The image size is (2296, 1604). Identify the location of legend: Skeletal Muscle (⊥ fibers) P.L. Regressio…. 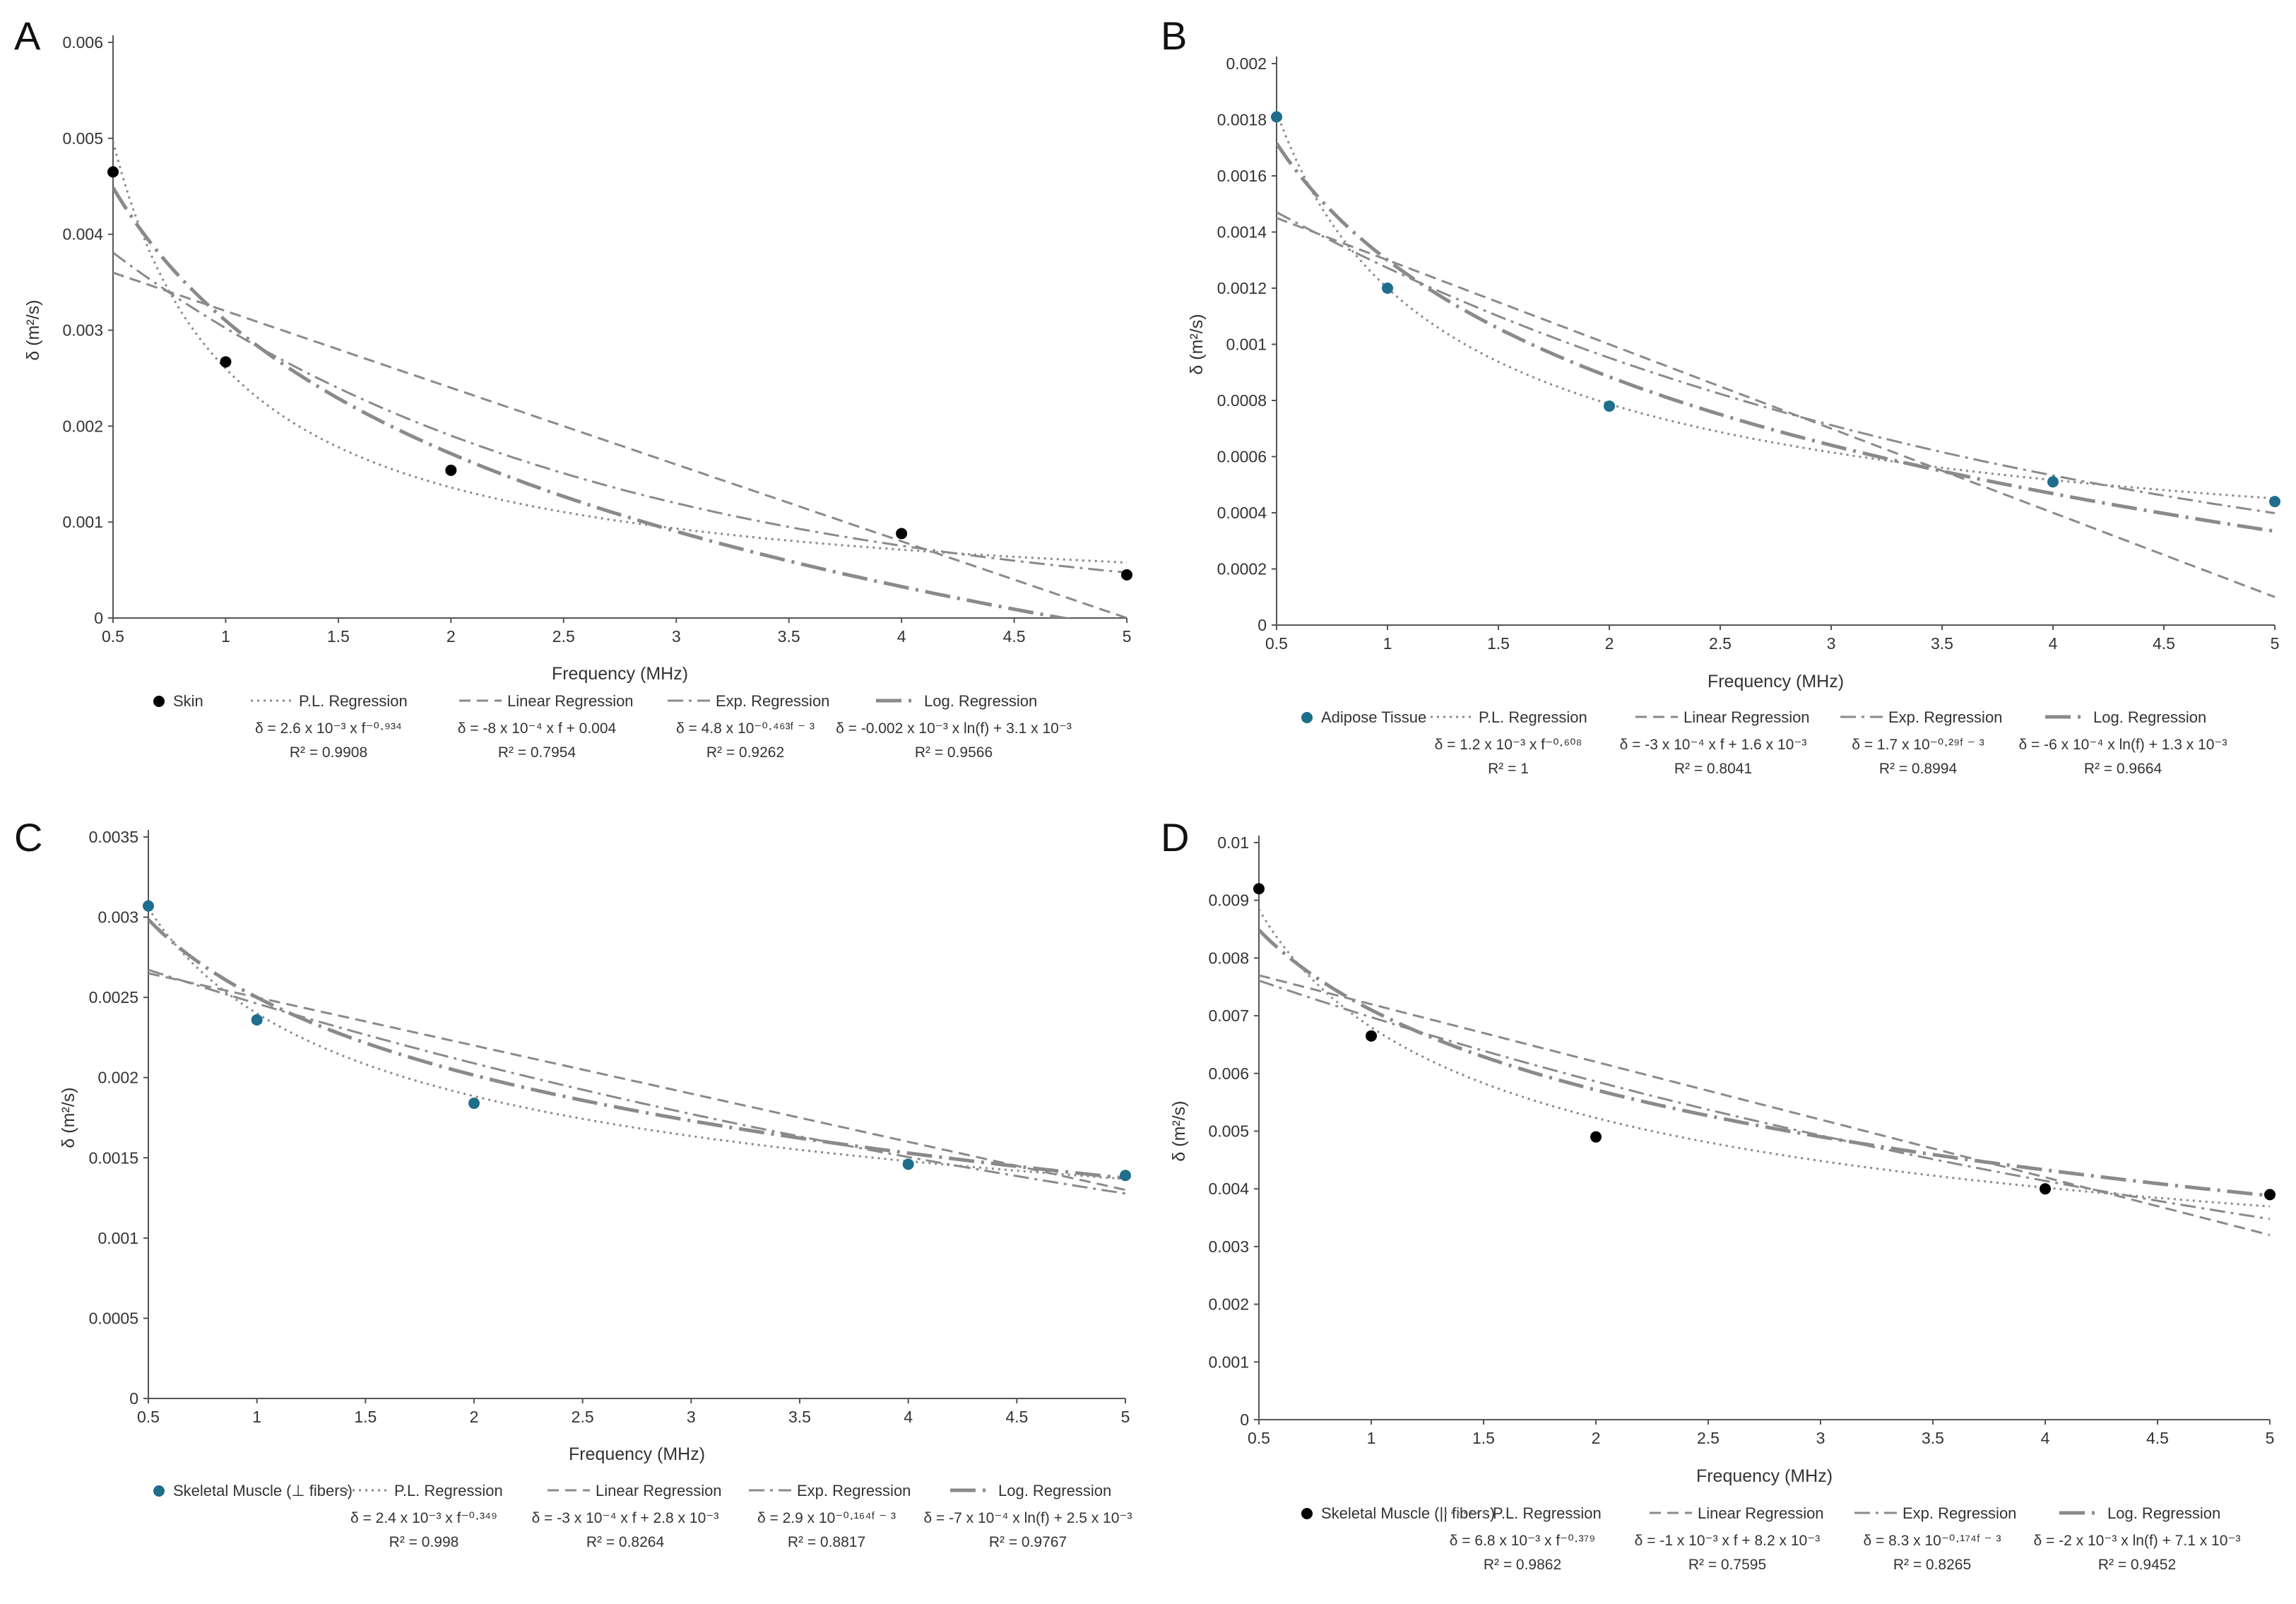
(643, 1516).